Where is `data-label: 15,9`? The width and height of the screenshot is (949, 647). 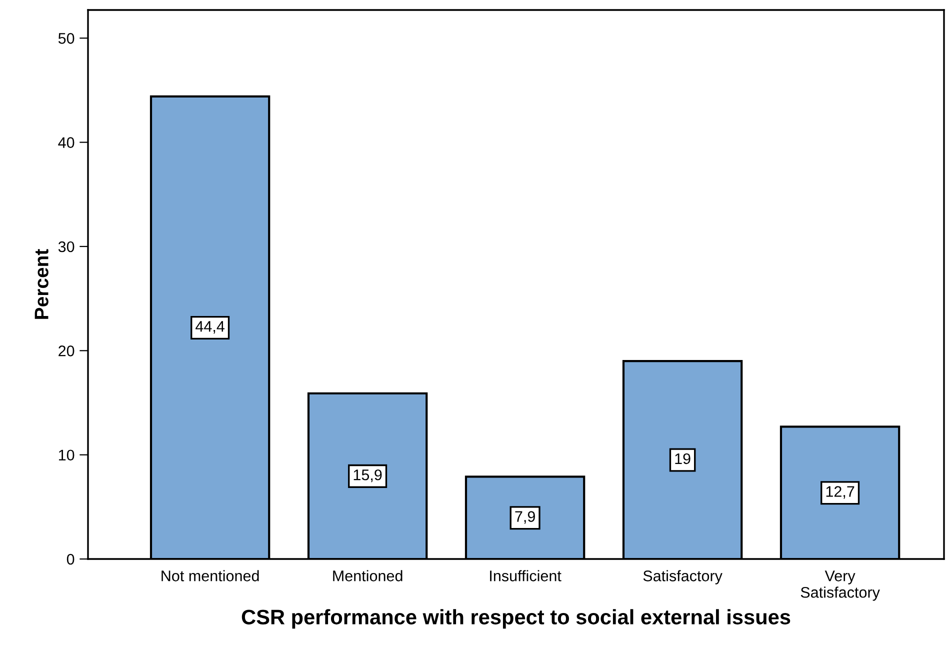 data-label: 15,9 is located at coordinates (368, 475).